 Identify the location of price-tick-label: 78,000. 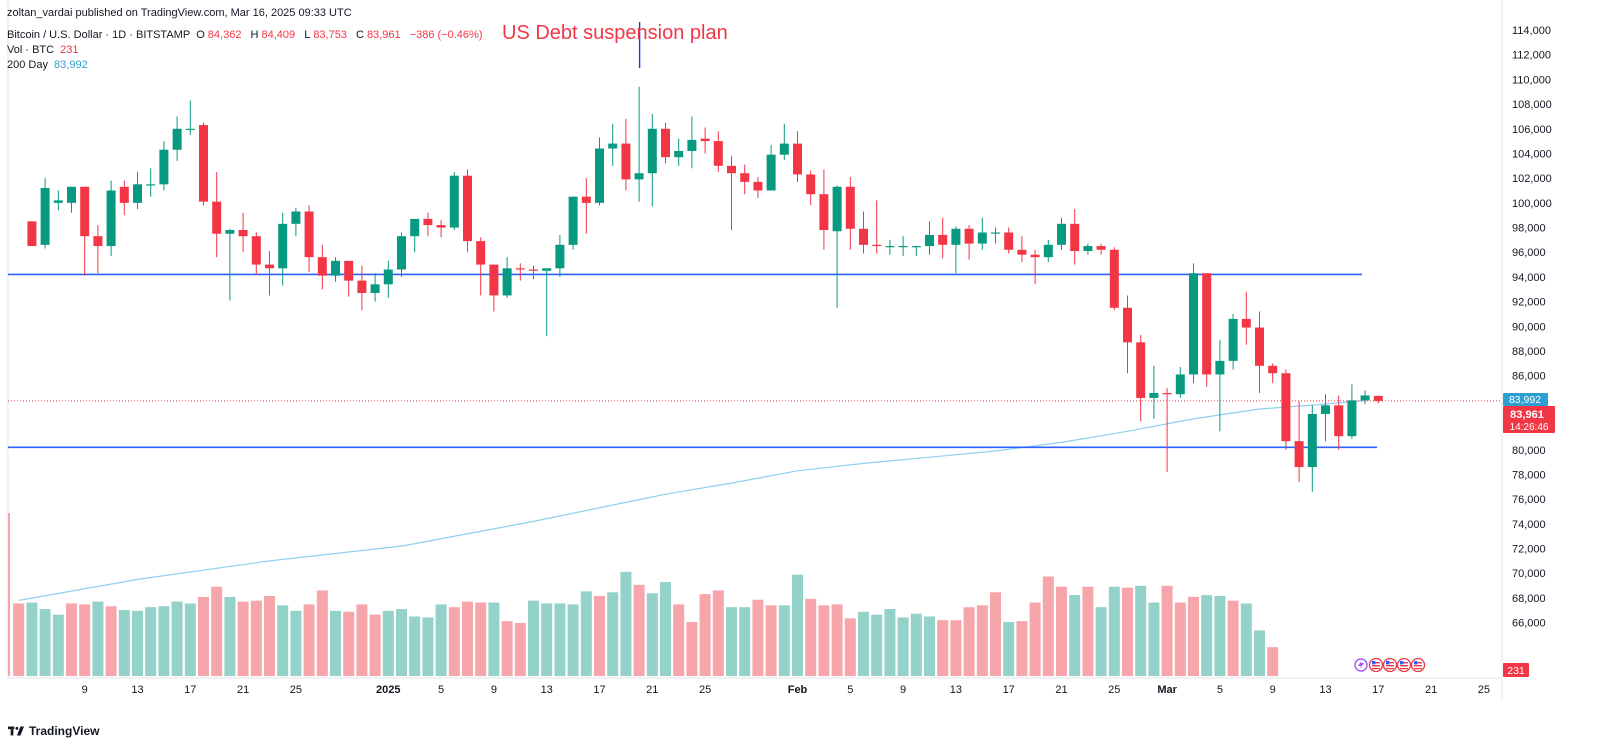
(1529, 475).